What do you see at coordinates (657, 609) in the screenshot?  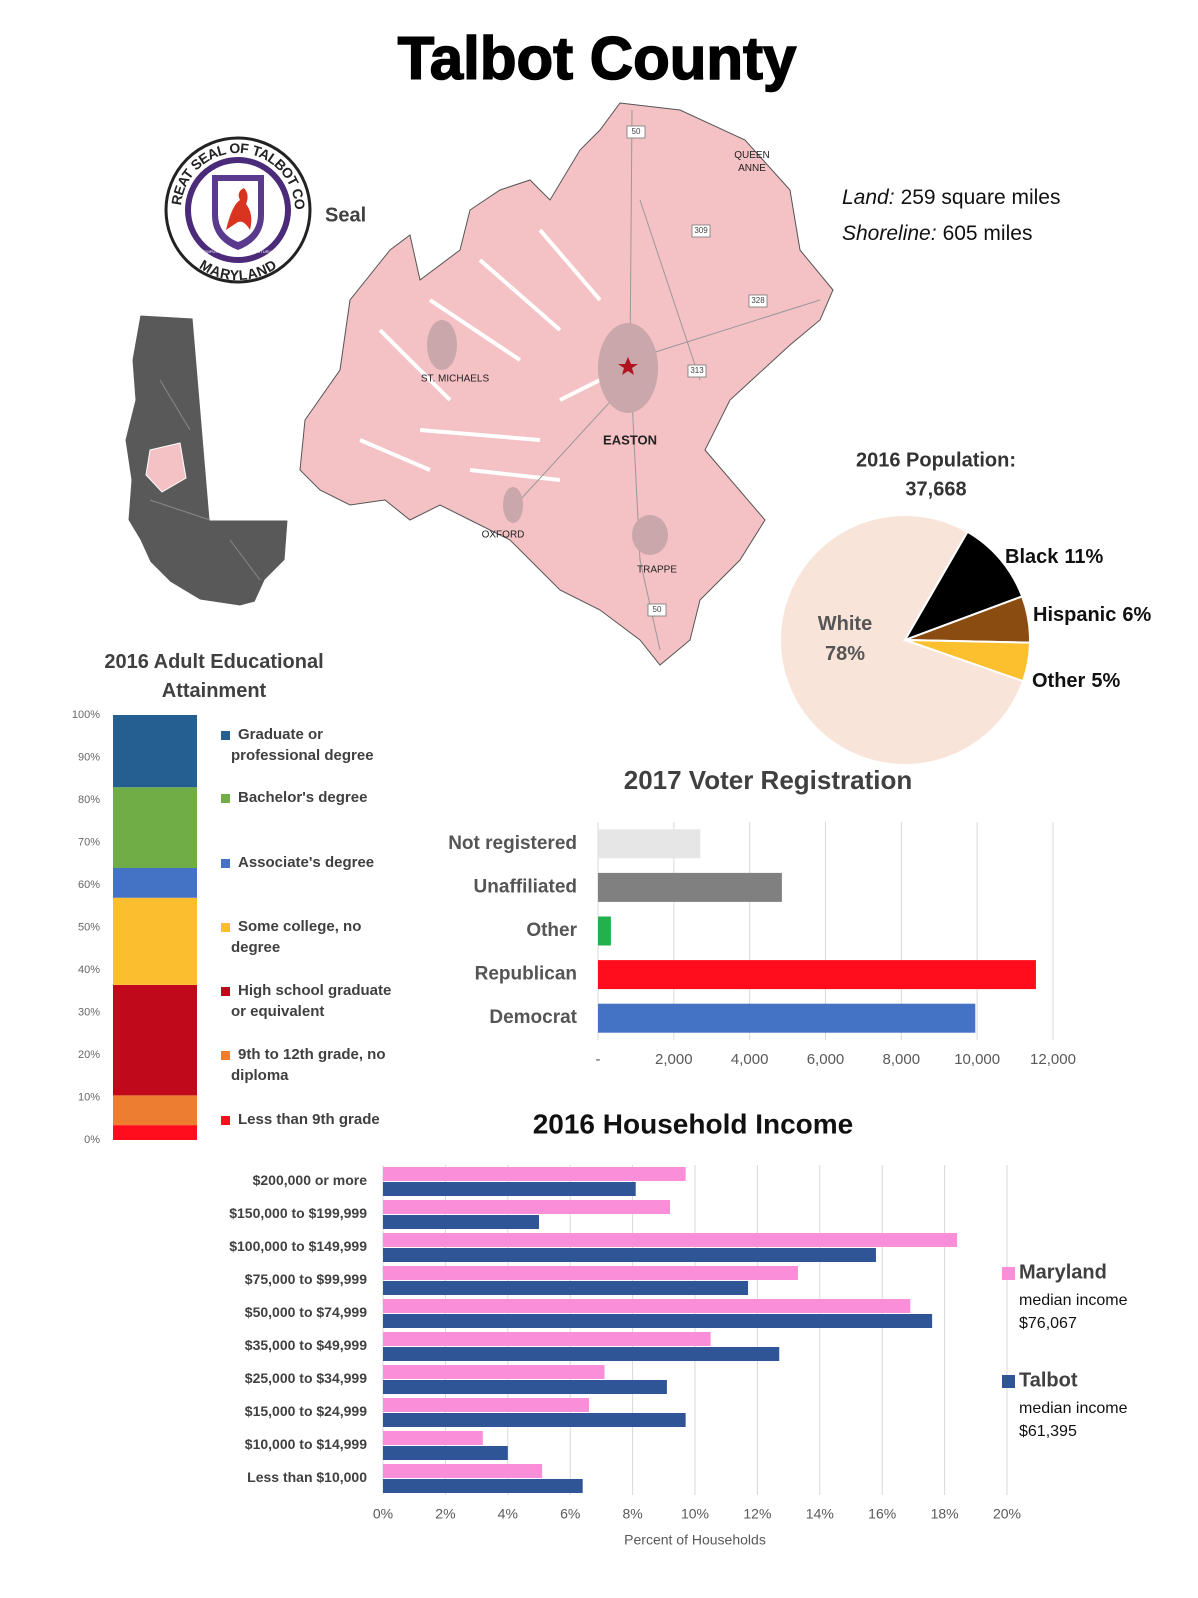 I see `route-label: 50` at bounding box center [657, 609].